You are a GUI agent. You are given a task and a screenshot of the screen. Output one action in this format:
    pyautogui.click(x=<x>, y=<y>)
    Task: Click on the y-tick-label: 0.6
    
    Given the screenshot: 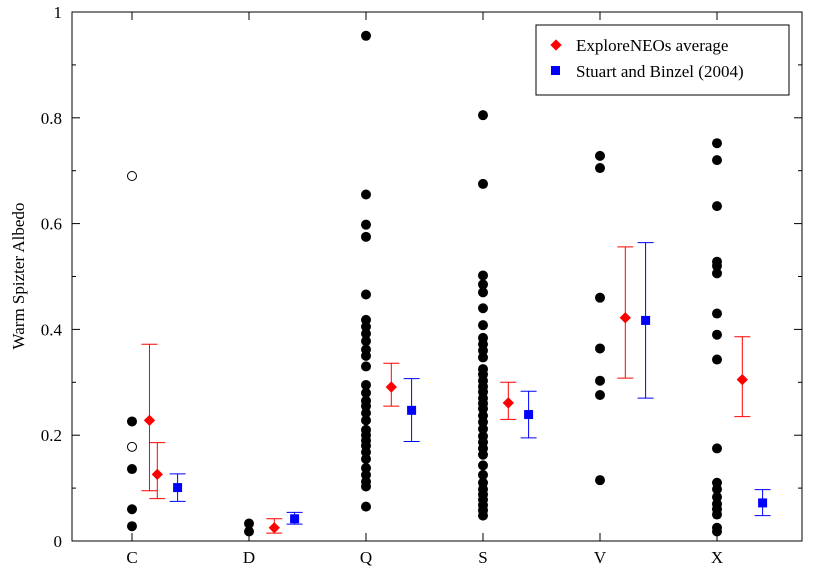 What is the action you would take?
    pyautogui.click(x=51, y=224)
    